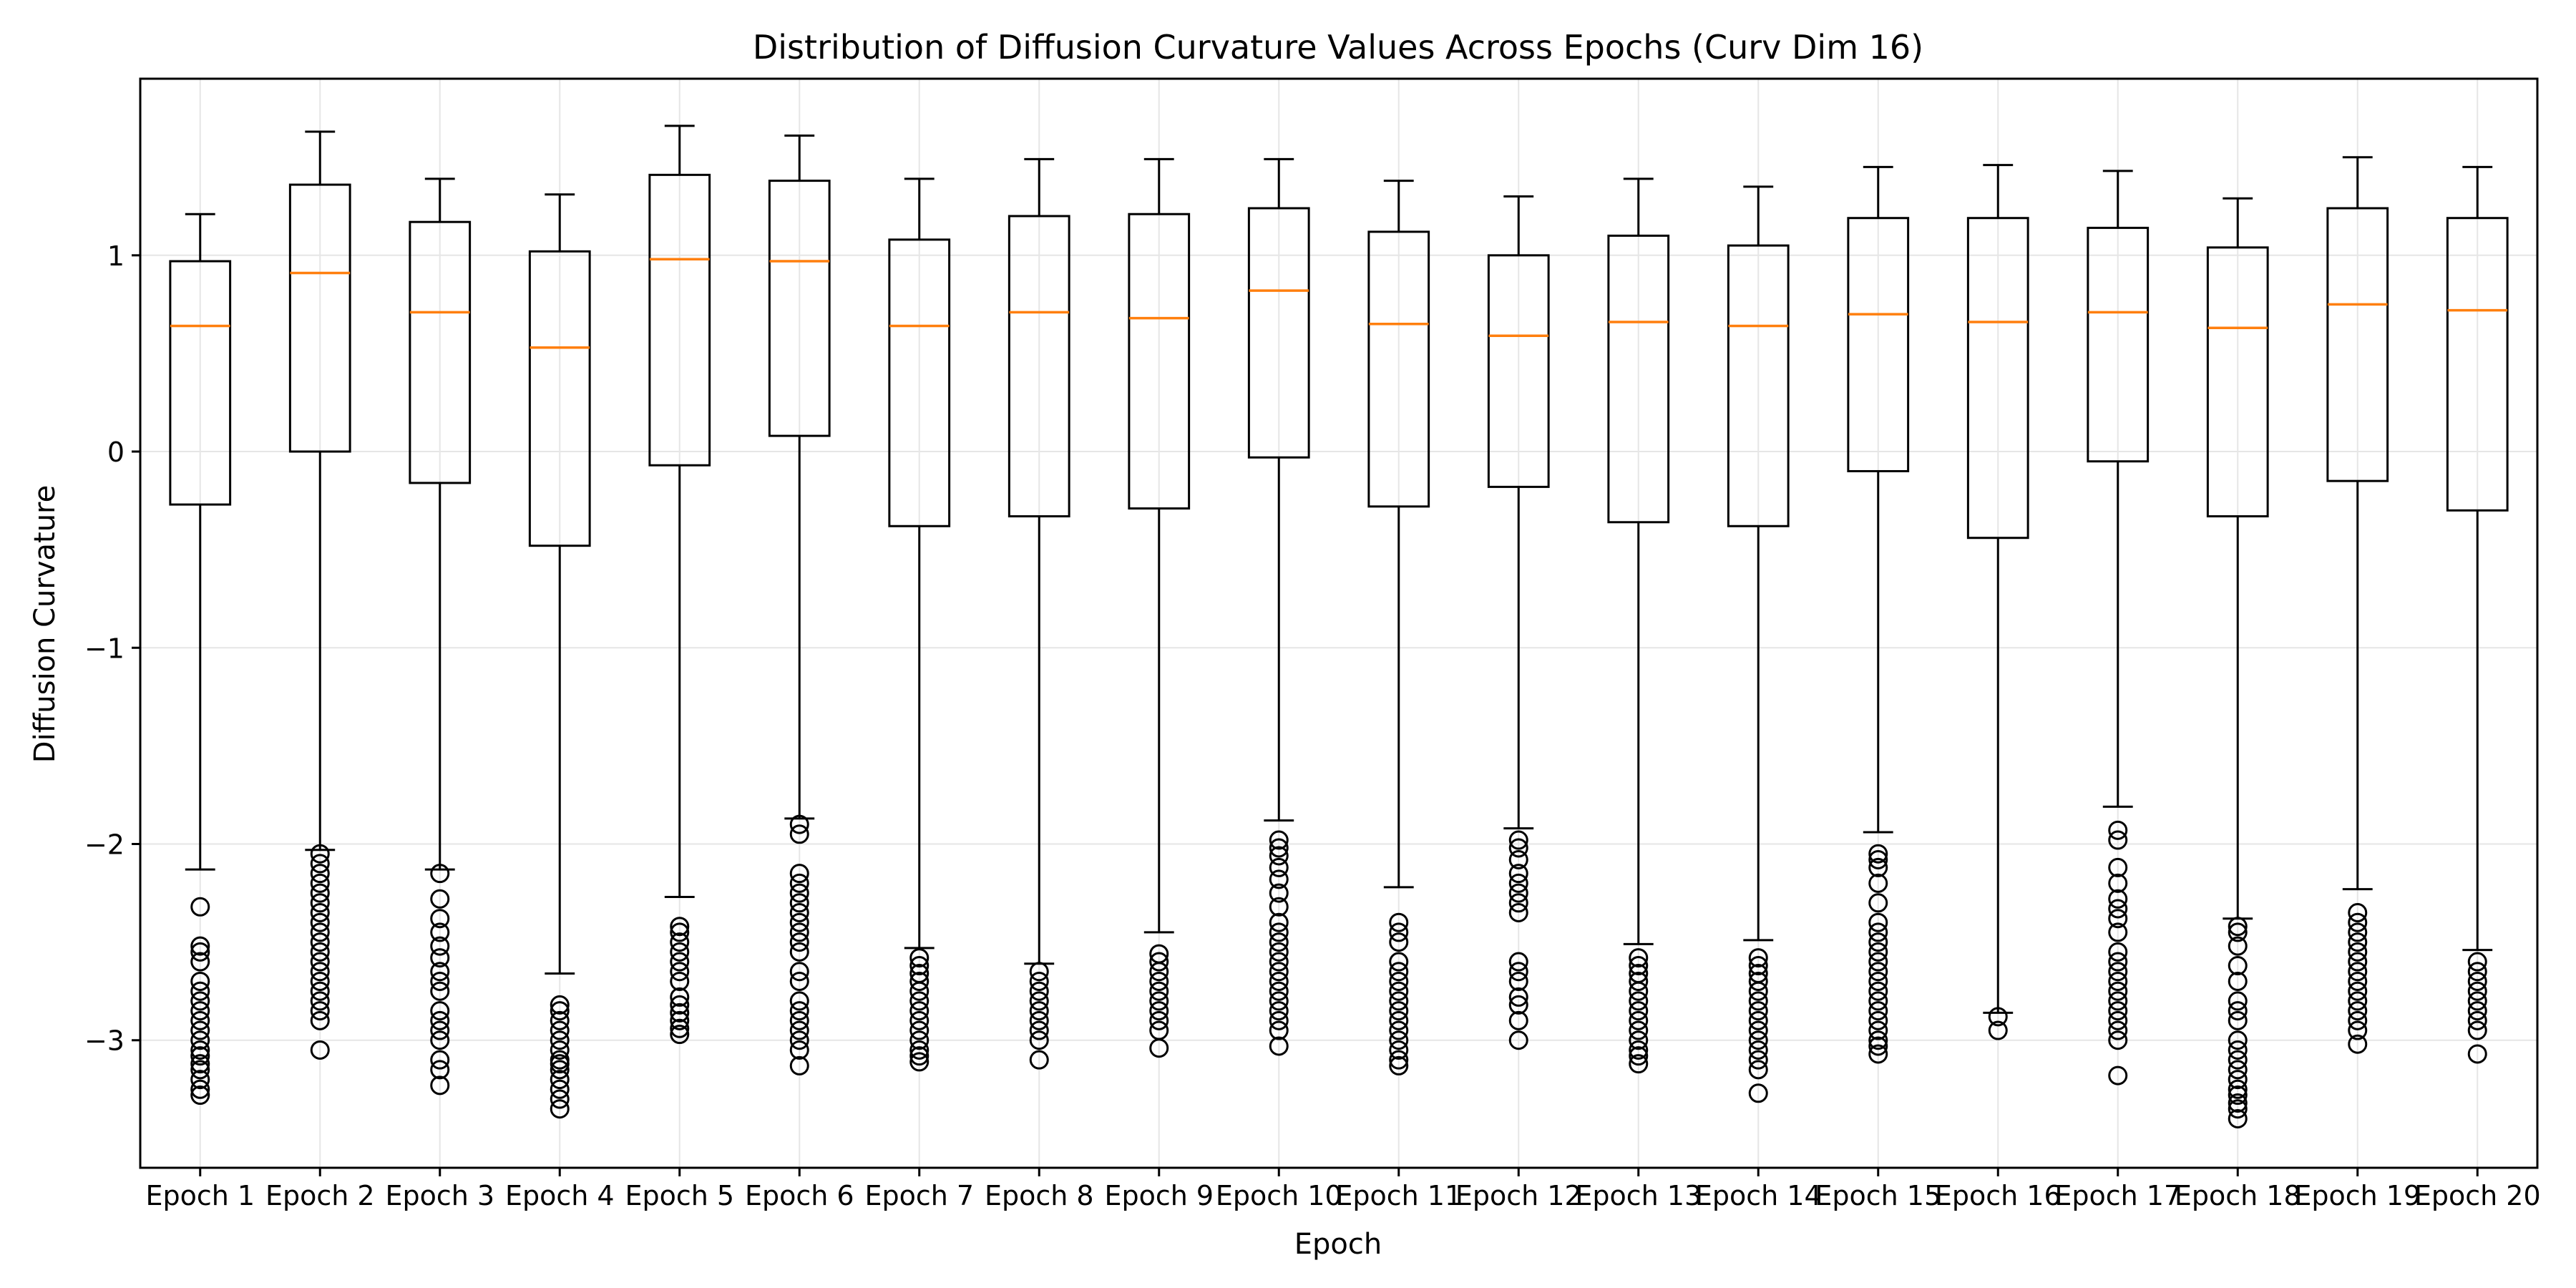  I want to click on x-tick-label: Epoch 7, so click(919, 1195).